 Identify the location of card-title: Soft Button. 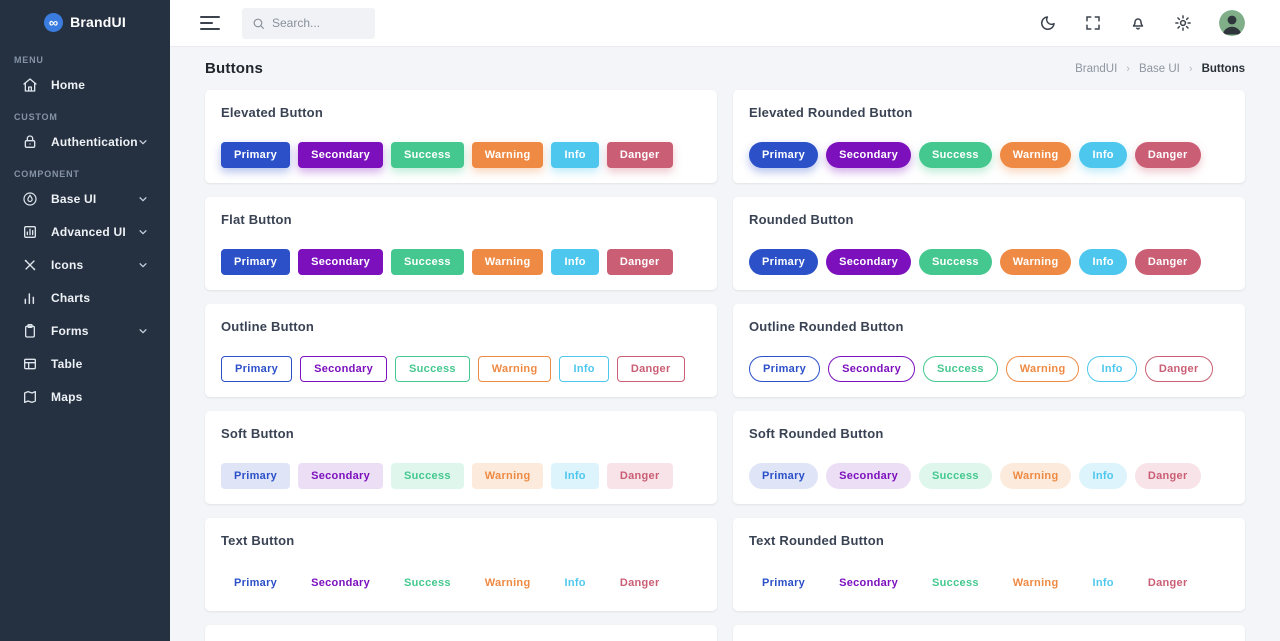
(257, 433).